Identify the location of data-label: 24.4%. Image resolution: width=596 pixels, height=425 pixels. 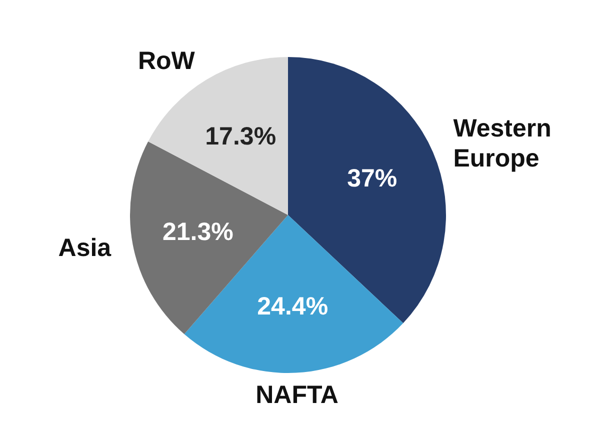
(292, 306).